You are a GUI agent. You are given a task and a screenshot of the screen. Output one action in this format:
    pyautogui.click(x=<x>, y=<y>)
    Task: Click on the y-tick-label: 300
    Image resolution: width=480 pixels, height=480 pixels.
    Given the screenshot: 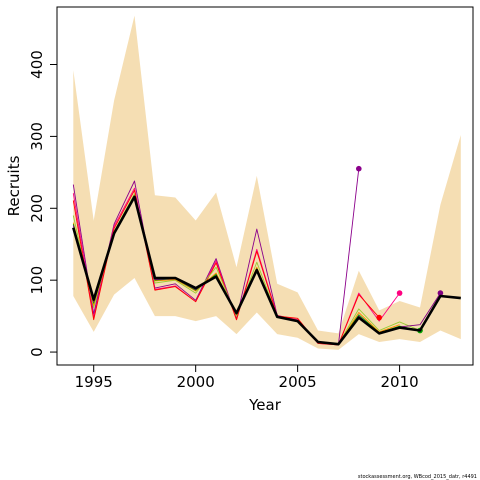 What is the action you would take?
    pyautogui.click(x=37, y=136)
    